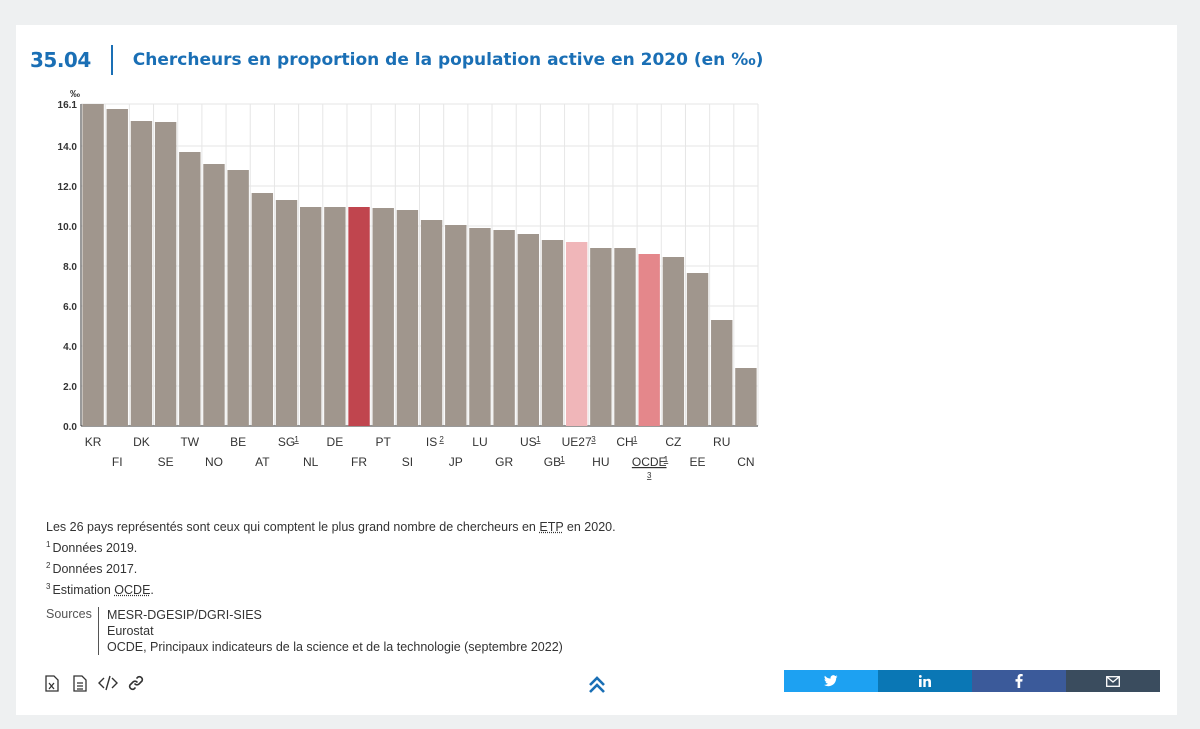 This screenshot has height=729, width=1200. Describe the element at coordinates (383, 317) in the screenshot. I see `bar-pt` at that location.